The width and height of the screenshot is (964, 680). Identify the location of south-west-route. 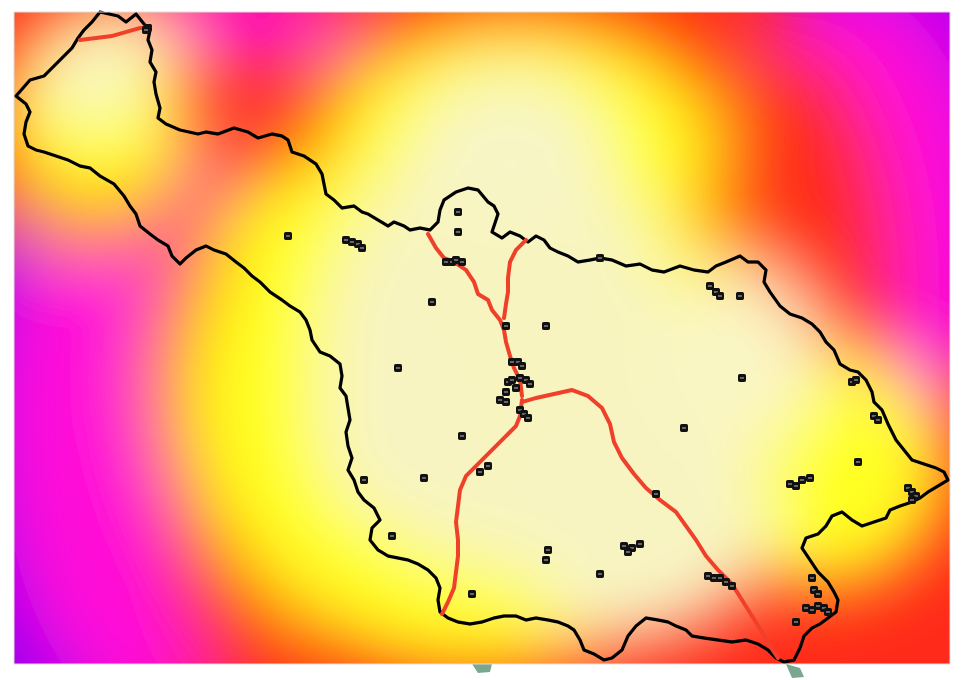
(482, 507).